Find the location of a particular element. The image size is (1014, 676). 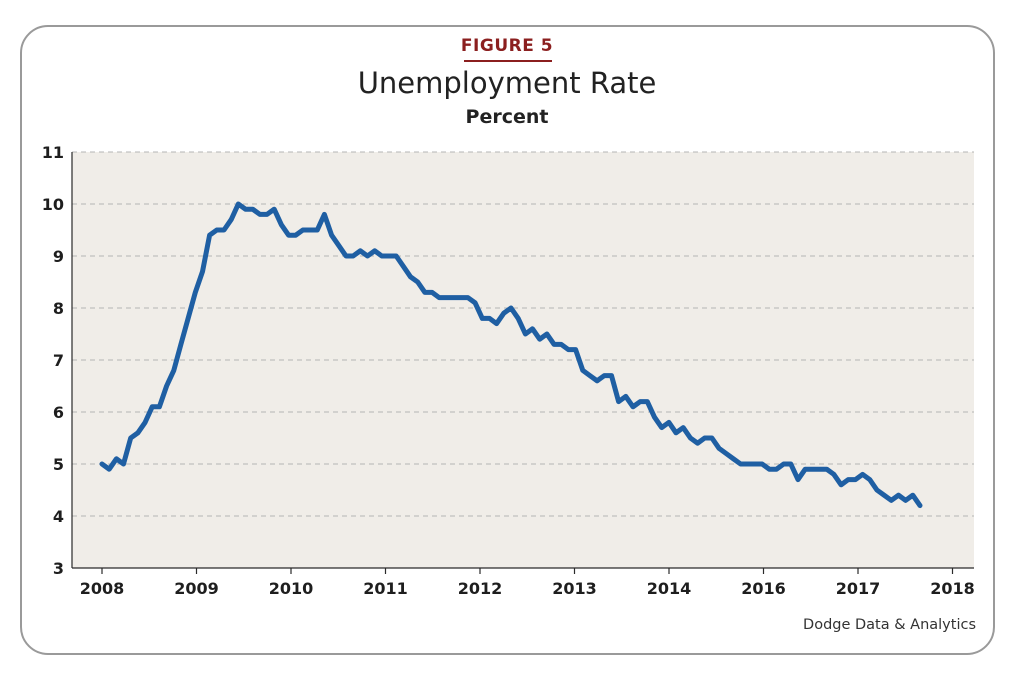

y-tick-label: 8 is located at coordinates (58, 308).